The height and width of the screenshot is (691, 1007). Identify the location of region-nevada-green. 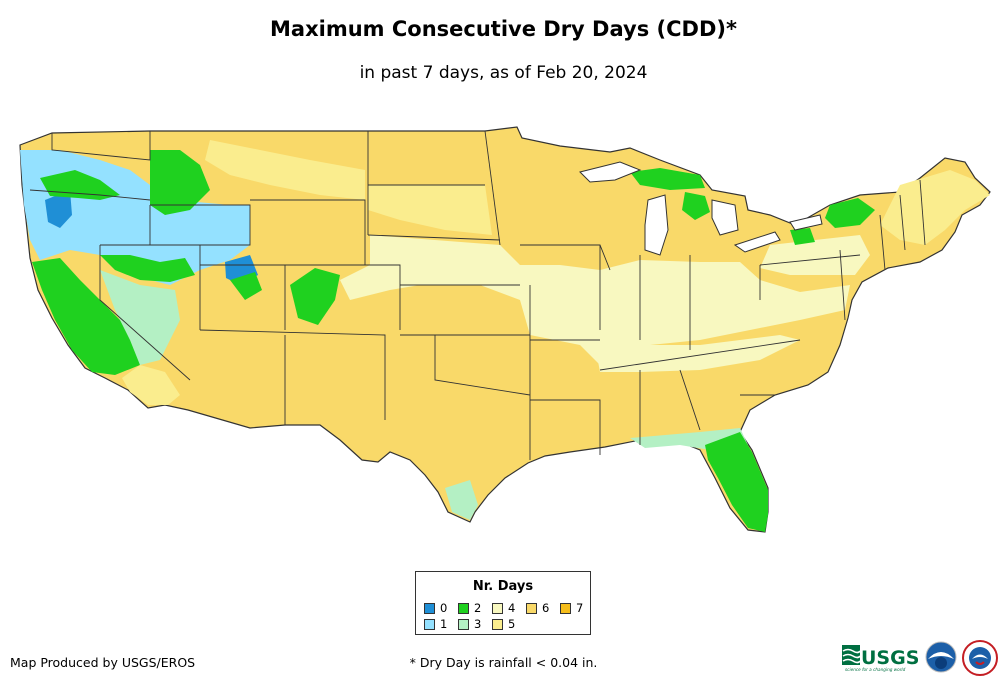
(147, 268).